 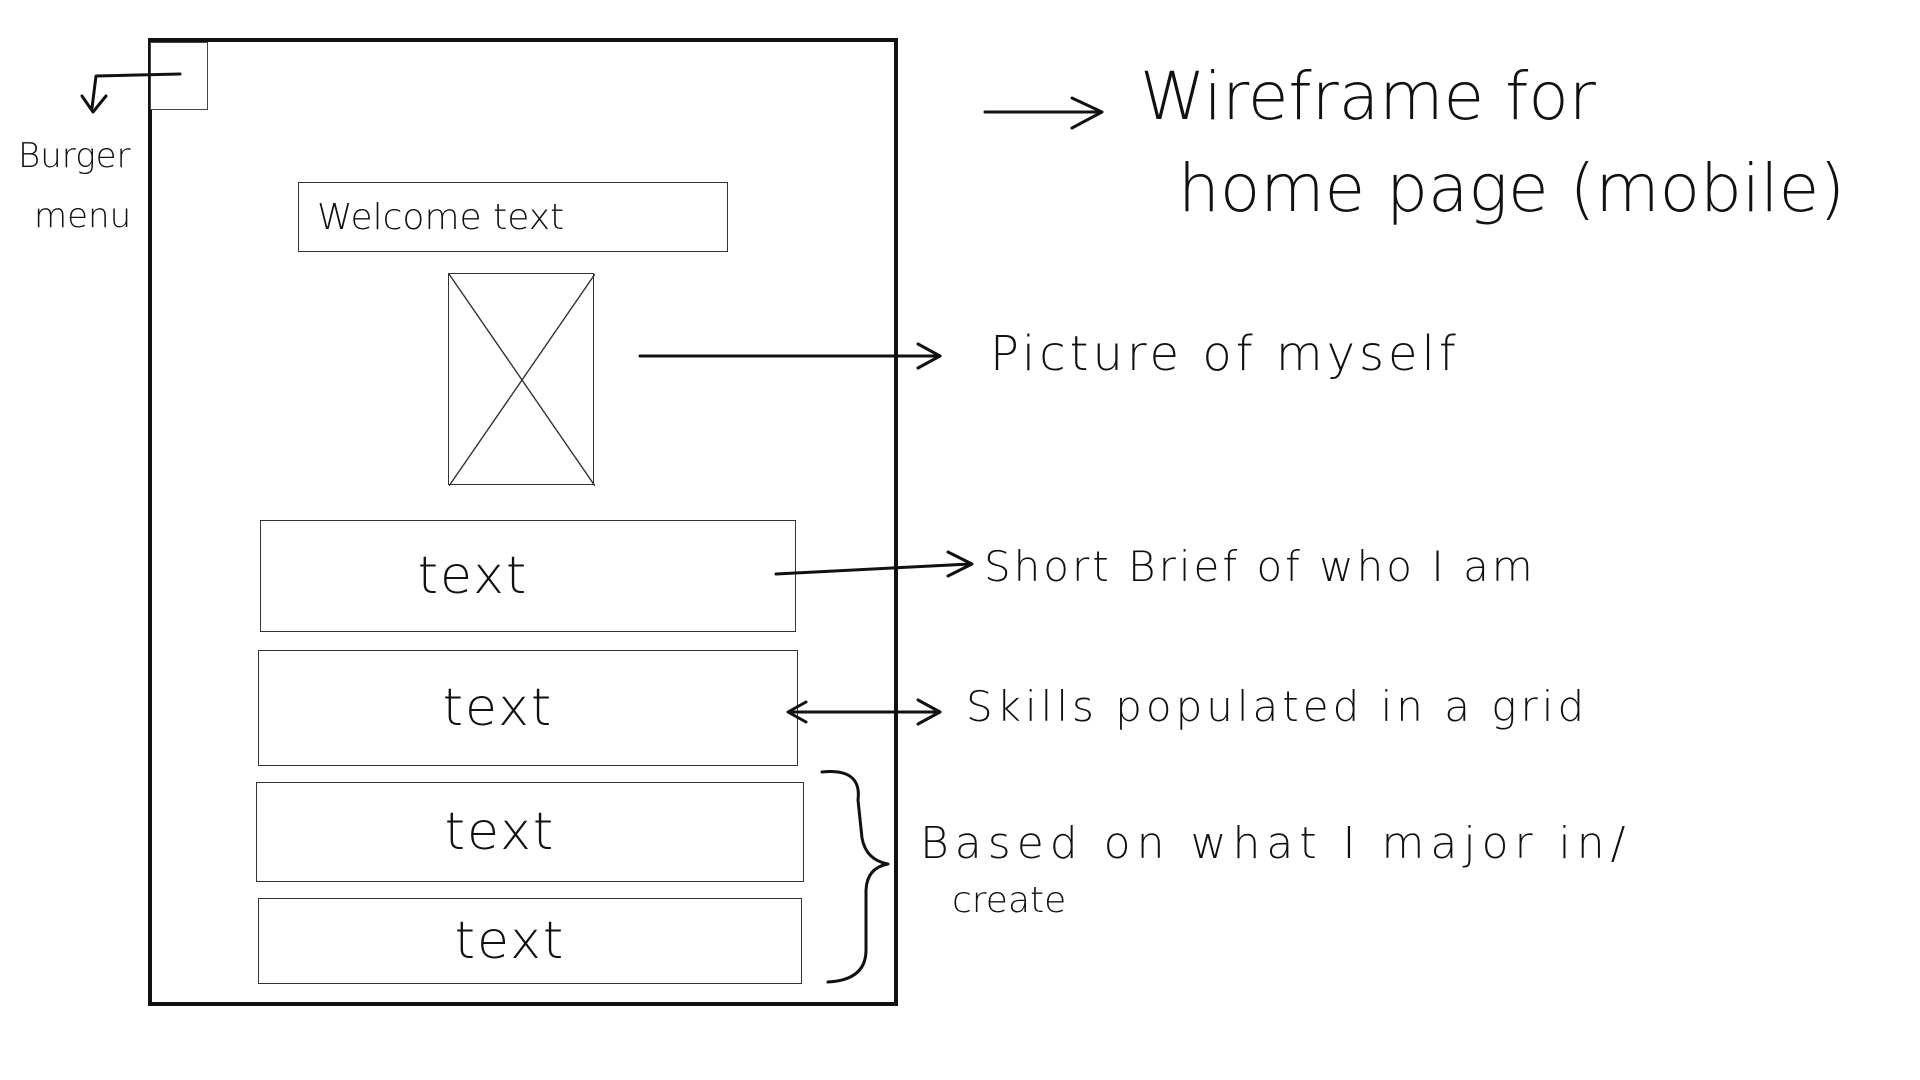 I want to click on major-text-box-1: text, so click(x=530, y=832).